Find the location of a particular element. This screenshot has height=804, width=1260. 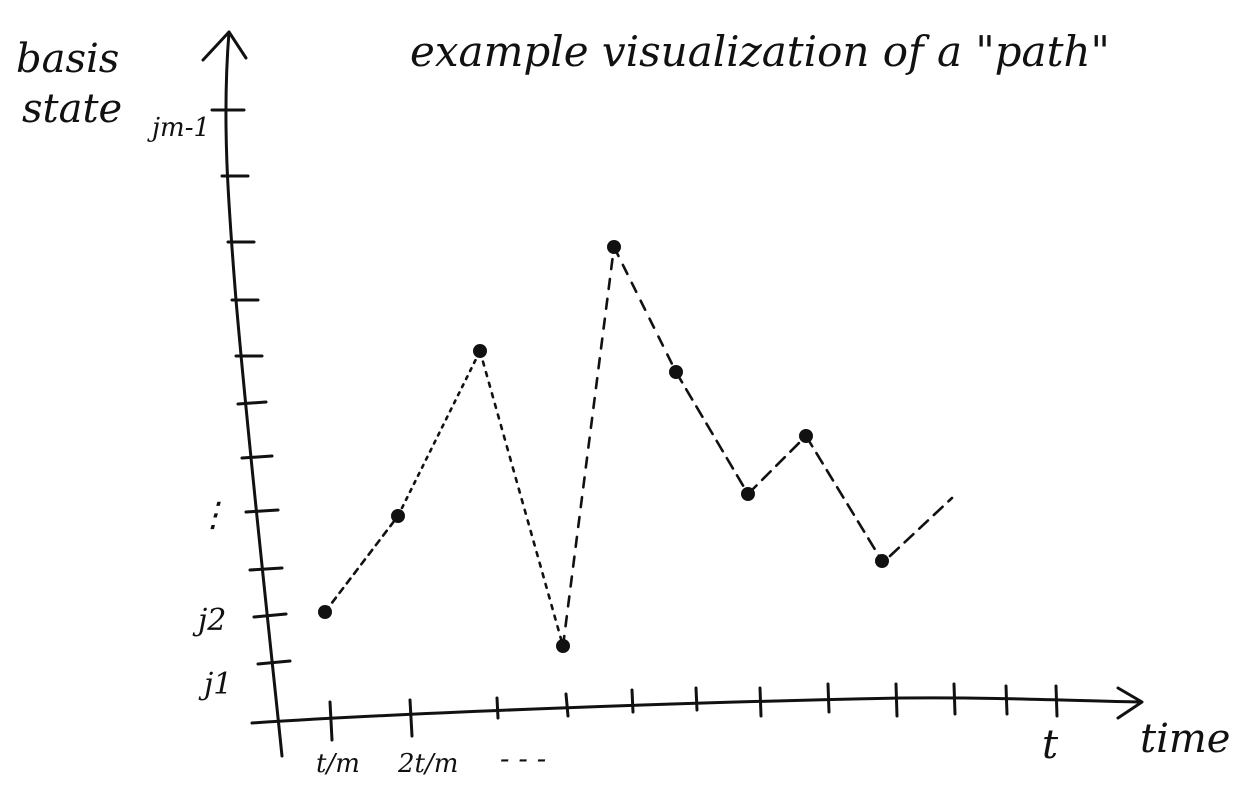

y-tick-label-j2: j2 is located at coordinates (209, 620).